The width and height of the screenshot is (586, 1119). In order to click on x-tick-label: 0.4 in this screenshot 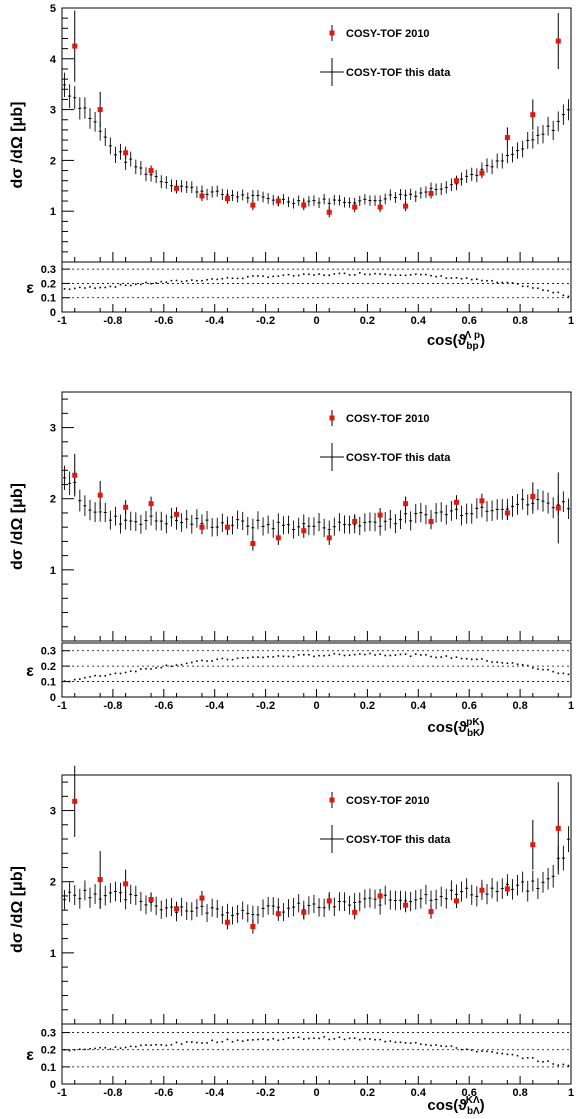, I will do `click(419, 321)`.